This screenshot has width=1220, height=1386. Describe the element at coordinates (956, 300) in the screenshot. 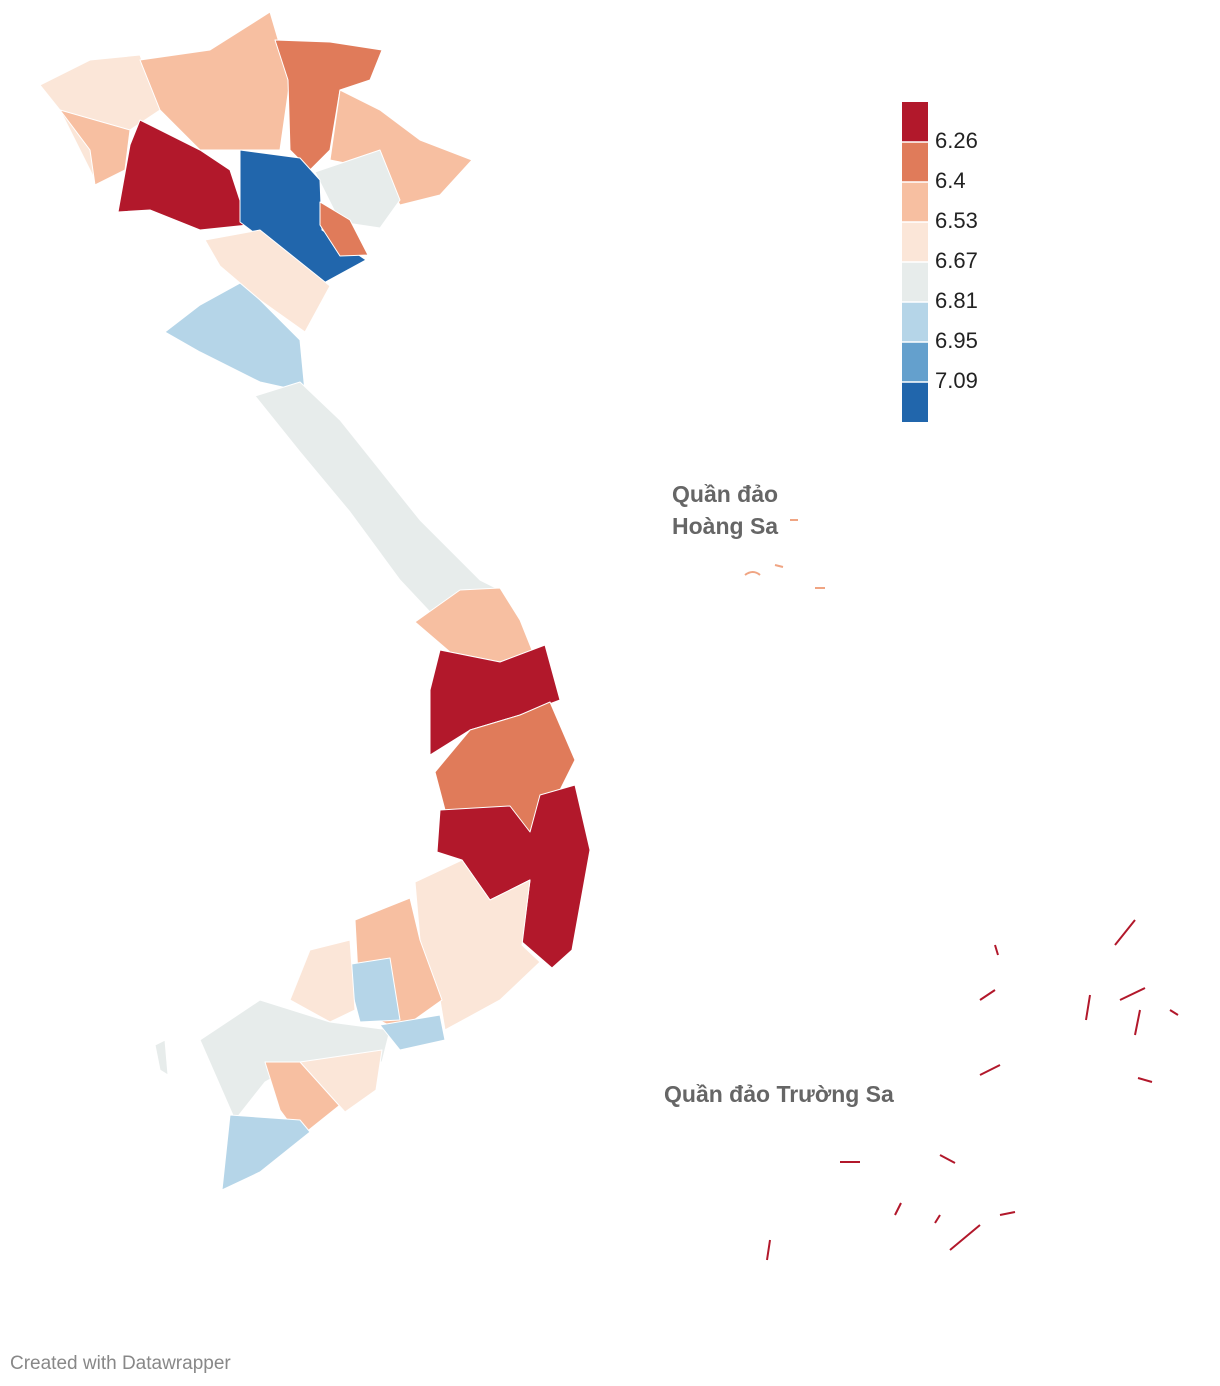

I see `legend-label: 6.81` at that location.